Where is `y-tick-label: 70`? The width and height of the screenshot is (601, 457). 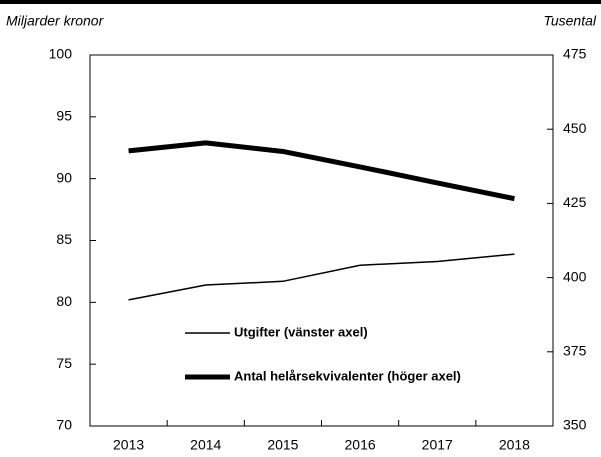 y-tick-label: 70 is located at coordinates (64, 425).